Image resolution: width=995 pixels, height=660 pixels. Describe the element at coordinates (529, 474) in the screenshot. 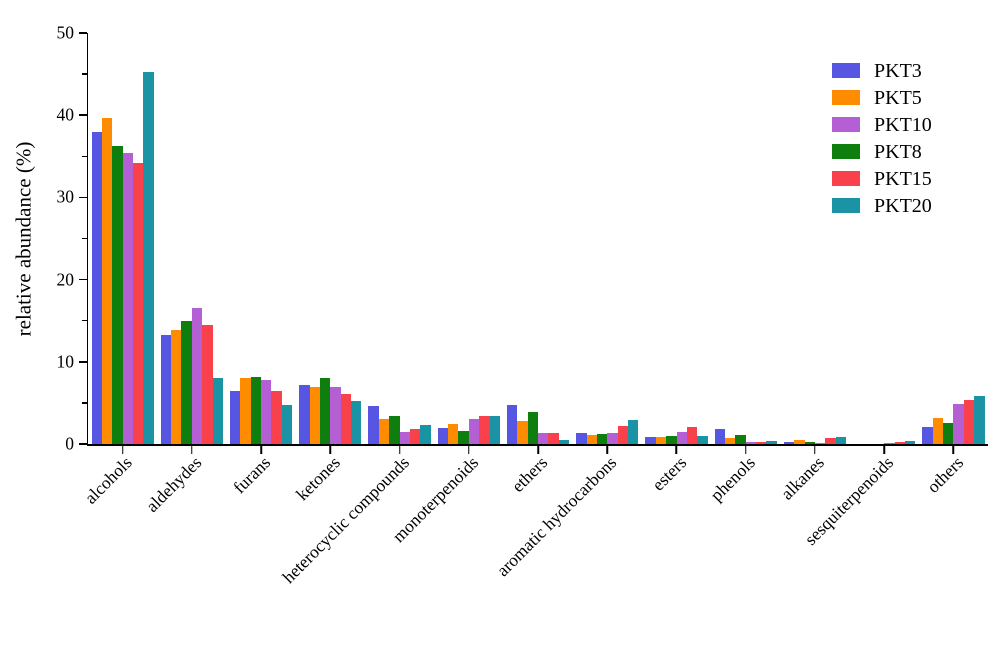

I see `x-tick-label: ethers` at that location.